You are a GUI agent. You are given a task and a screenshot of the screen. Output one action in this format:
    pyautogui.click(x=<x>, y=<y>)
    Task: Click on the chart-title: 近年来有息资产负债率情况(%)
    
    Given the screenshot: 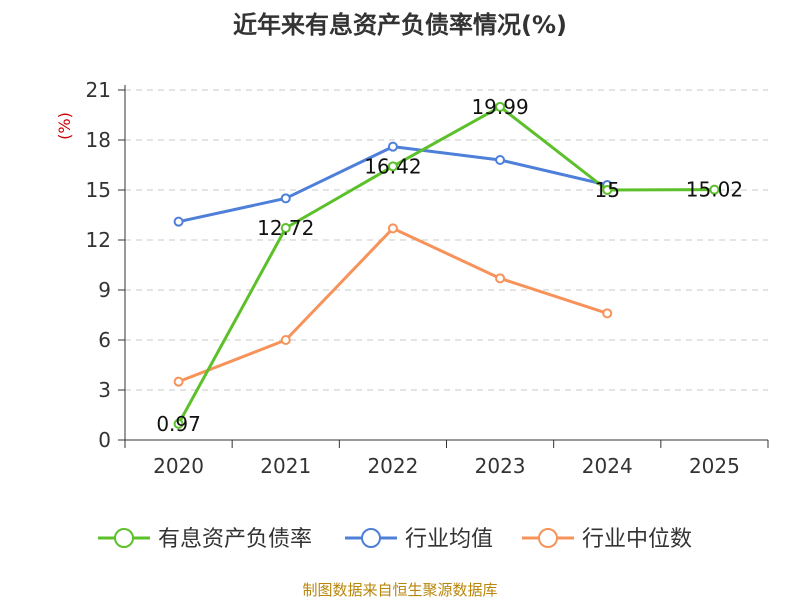 What is the action you would take?
    pyautogui.click(x=400, y=25)
    